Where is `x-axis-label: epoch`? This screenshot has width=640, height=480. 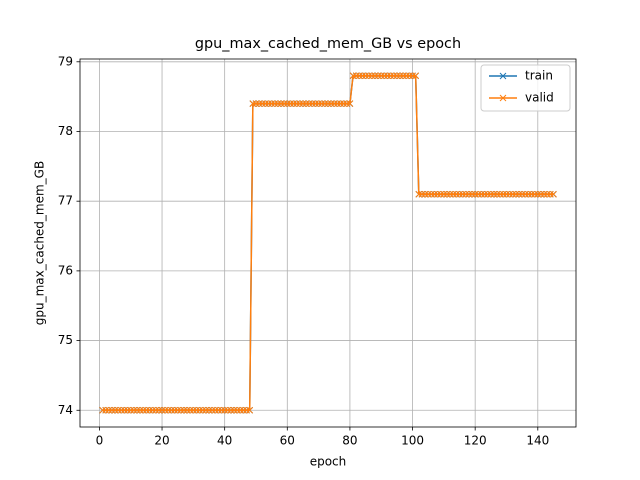
x-axis-label: epoch is located at coordinates (328, 462).